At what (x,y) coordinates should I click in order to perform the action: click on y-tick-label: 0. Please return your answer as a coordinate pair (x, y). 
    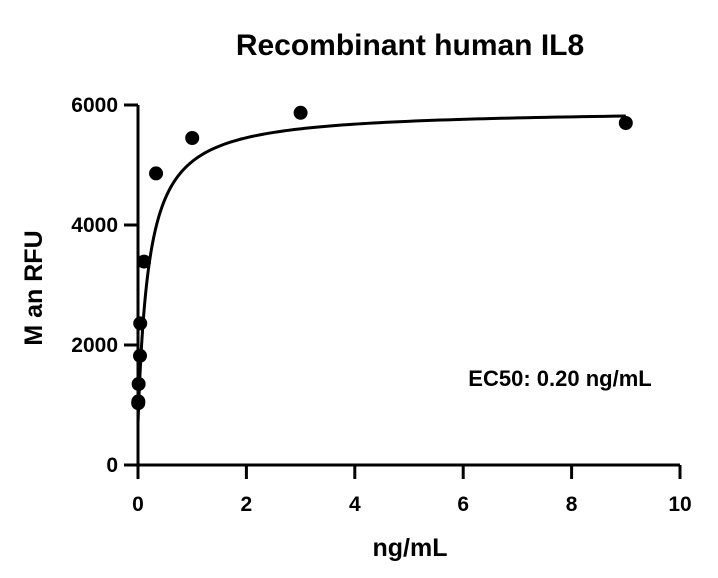
    Looking at the image, I should click on (112, 465).